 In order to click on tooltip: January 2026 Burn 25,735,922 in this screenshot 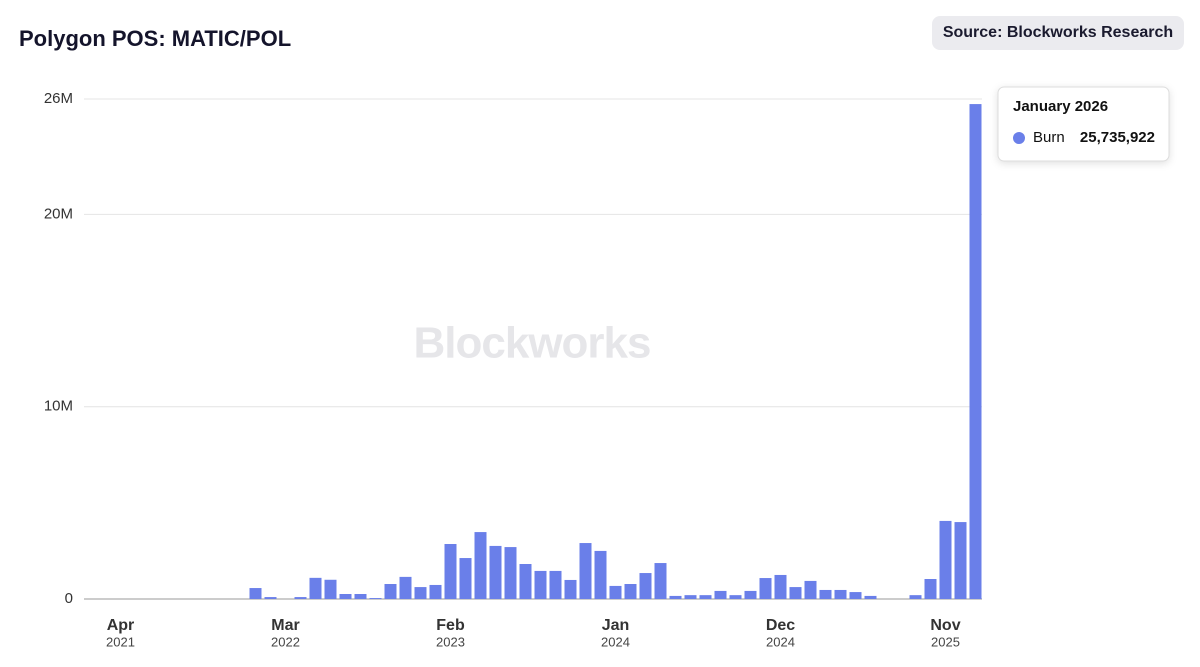, I will do `click(1083, 124)`.